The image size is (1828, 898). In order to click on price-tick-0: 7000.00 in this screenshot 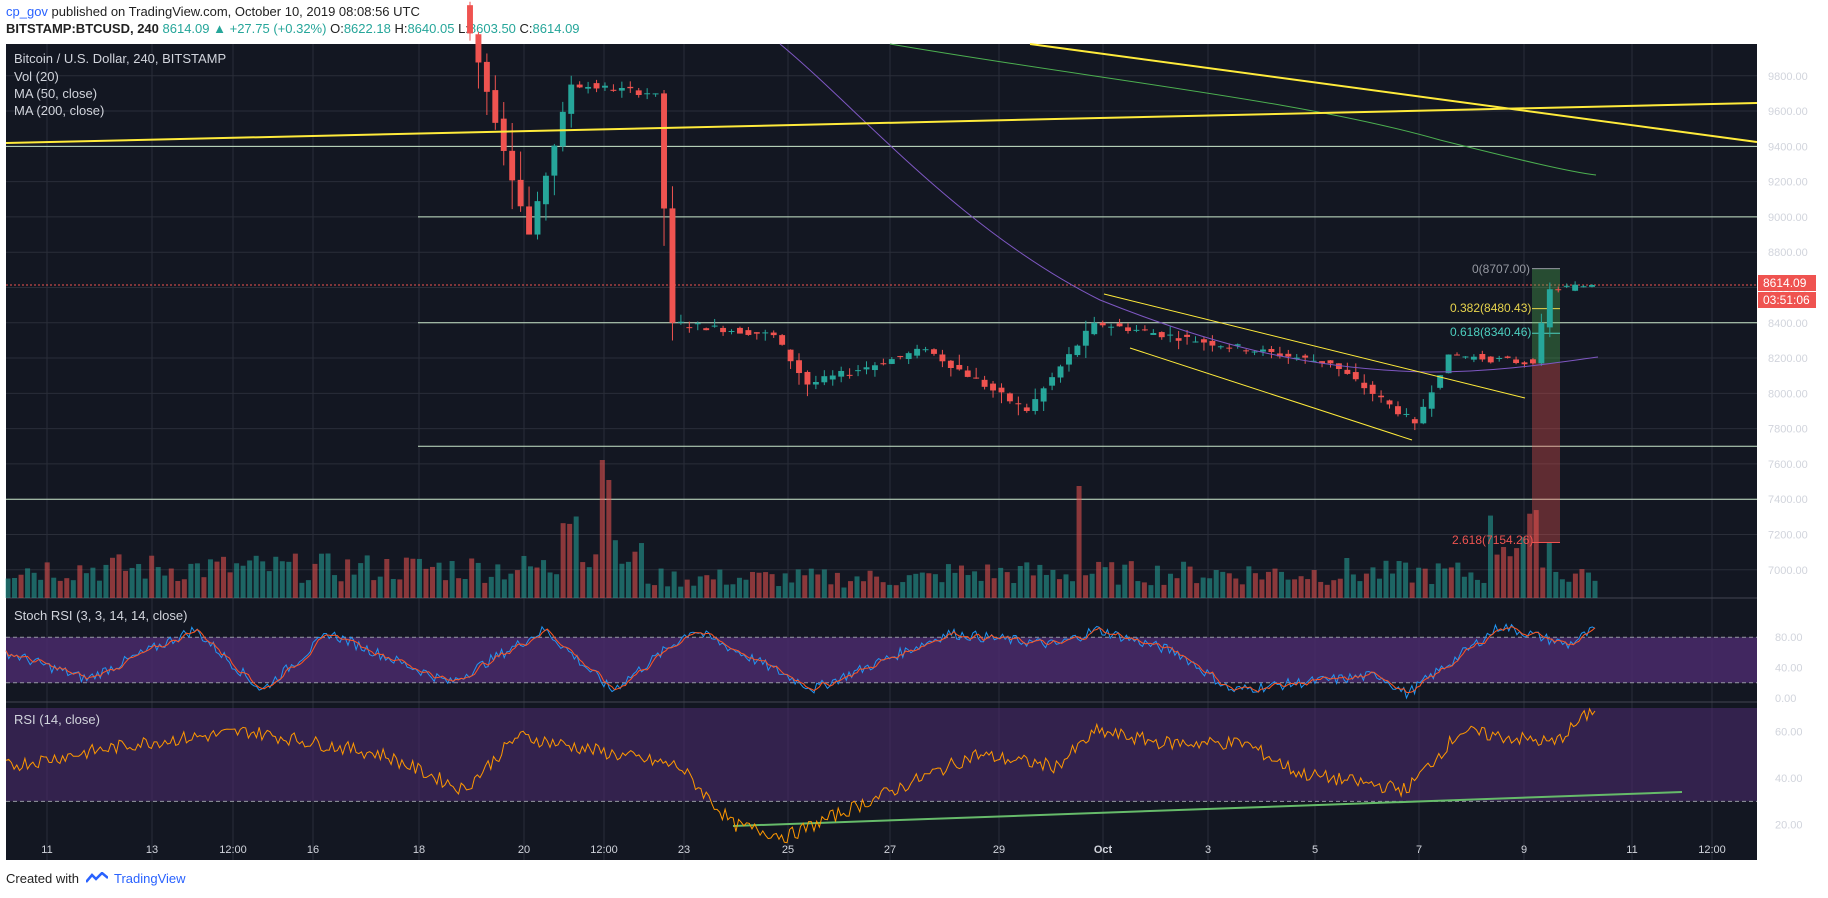, I will do `click(1788, 571)`.